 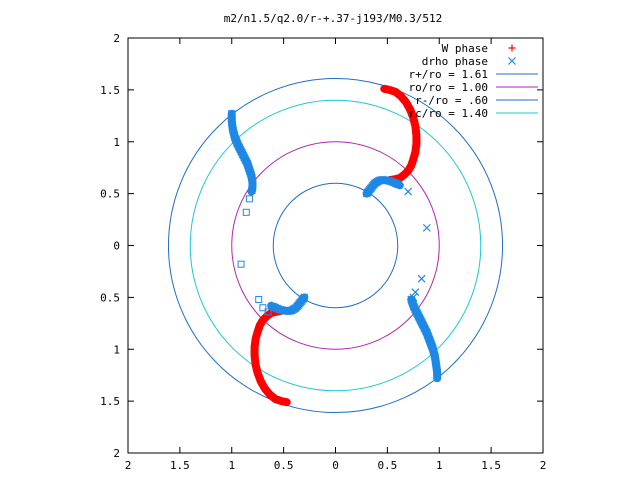 What do you see at coordinates (455, 61) in the screenshot?
I see `legend-label: drho phase` at bounding box center [455, 61].